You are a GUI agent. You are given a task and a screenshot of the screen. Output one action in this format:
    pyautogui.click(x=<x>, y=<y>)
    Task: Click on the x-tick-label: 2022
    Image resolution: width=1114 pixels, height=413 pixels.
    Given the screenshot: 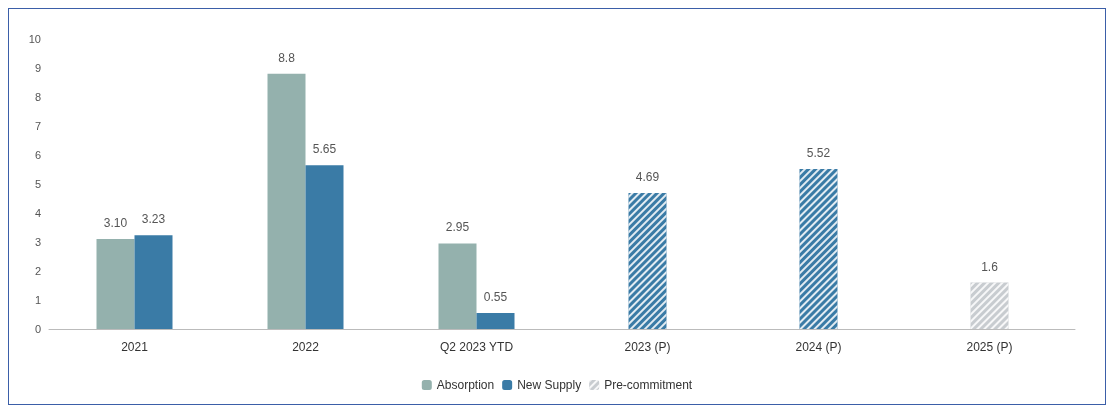 What is the action you would take?
    pyautogui.click(x=306, y=347)
    